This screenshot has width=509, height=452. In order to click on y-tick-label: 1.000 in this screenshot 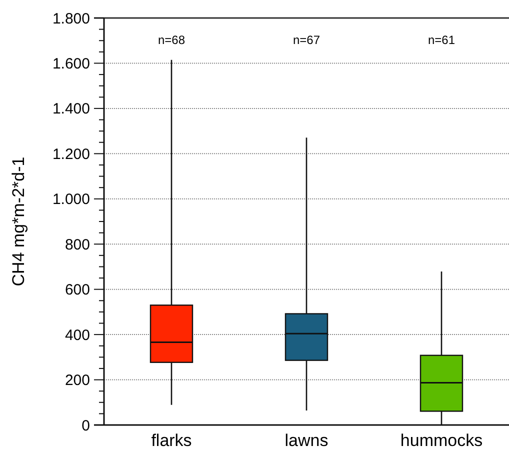, I will do `click(71, 199)`.